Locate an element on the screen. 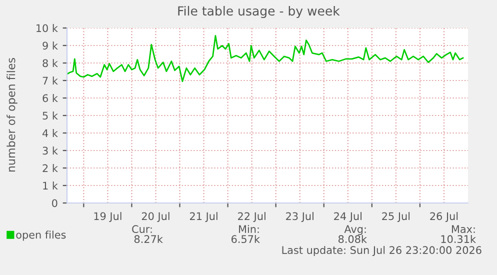 Image resolution: width=497 pixels, height=275 pixels. line-series is located at coordinates (265, 58).